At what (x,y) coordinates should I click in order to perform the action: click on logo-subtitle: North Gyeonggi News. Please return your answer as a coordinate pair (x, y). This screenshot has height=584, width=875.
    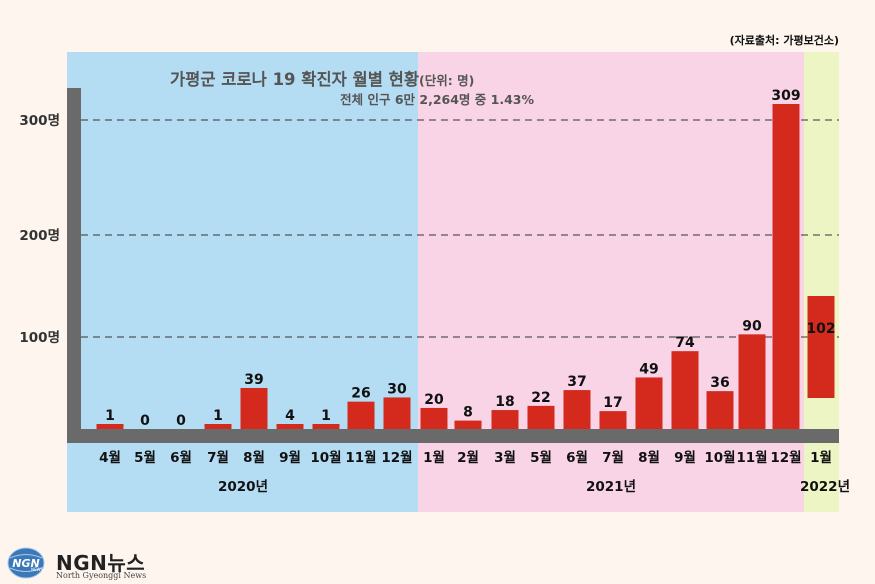
    Looking at the image, I should click on (101, 575).